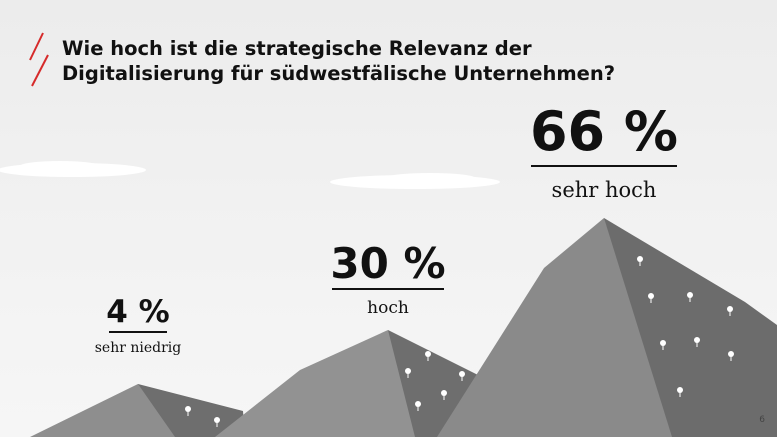 The width and height of the screenshot is (777, 437). What do you see at coordinates (604, 190) in the screenshot?
I see `stat-label-sehr-hoch: sehr hoch` at bounding box center [604, 190].